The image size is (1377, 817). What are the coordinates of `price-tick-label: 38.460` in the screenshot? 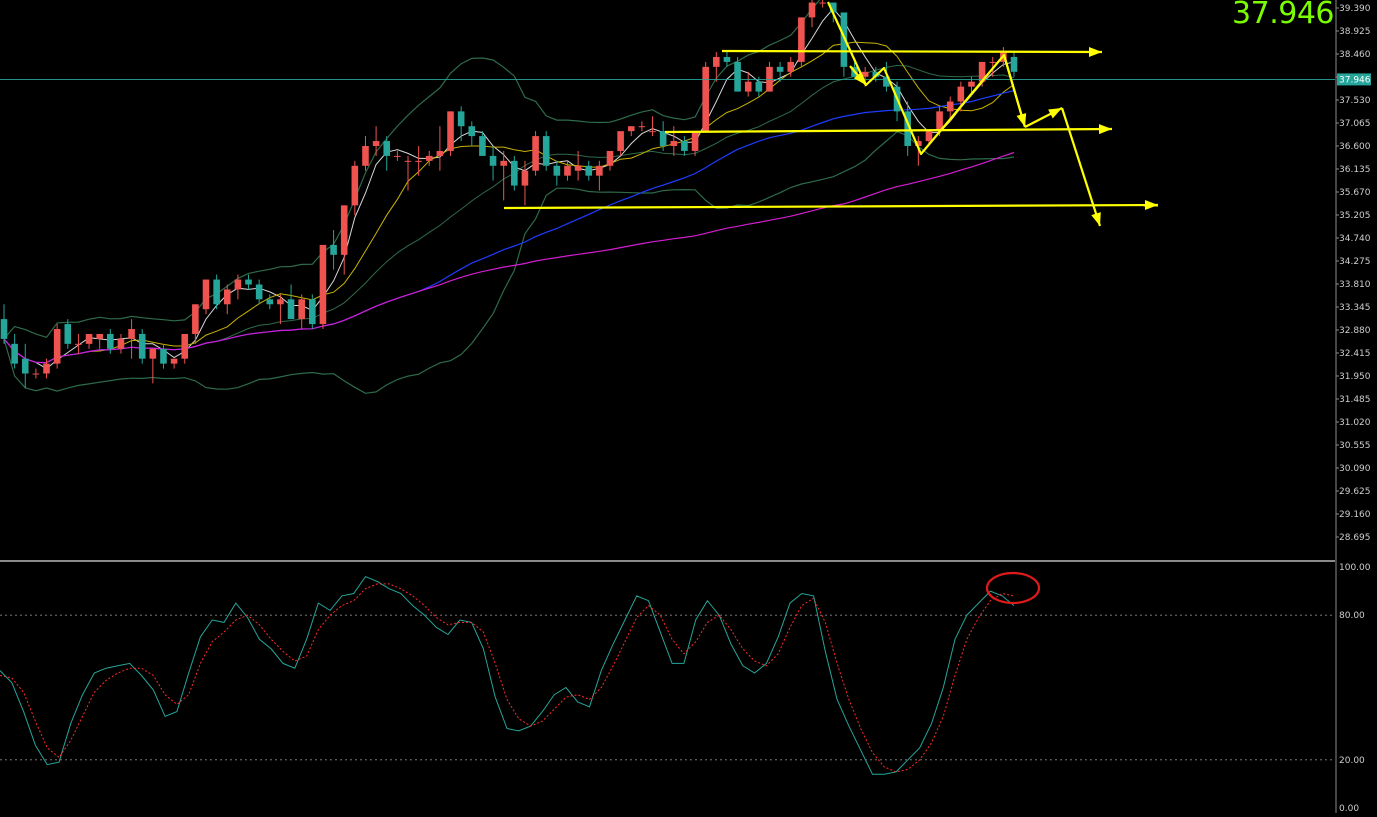 It's located at (1355, 55).